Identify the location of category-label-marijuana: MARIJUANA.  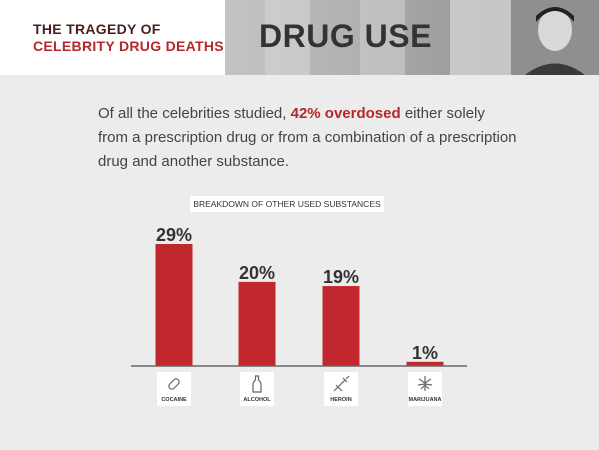
(425, 400).